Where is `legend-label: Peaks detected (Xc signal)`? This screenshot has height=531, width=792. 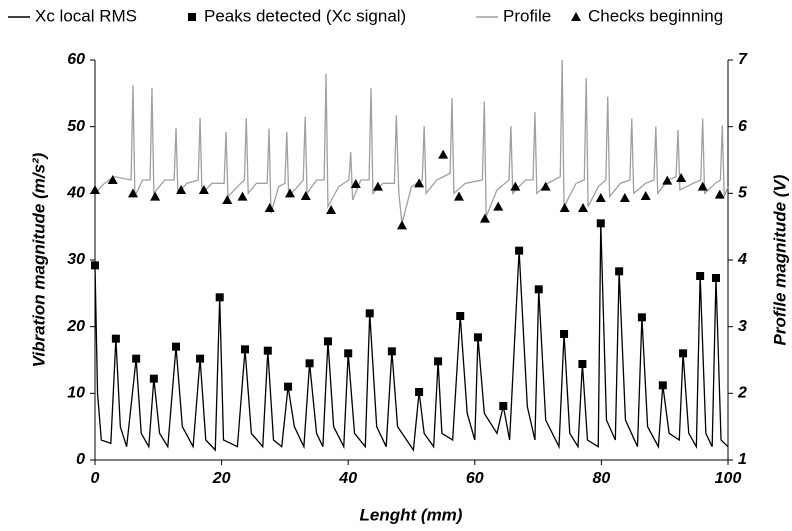
legend-label: Peaks detected (Xc signal) is located at coordinates (305, 15).